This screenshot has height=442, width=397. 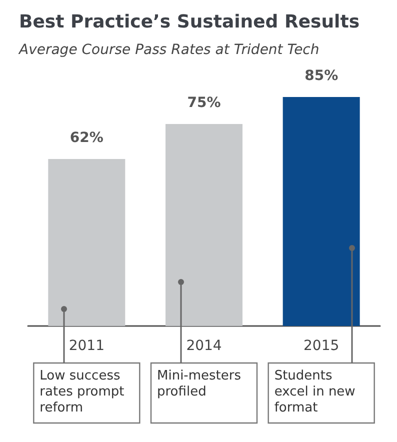 I want to click on data-label: 75%, so click(x=204, y=102).